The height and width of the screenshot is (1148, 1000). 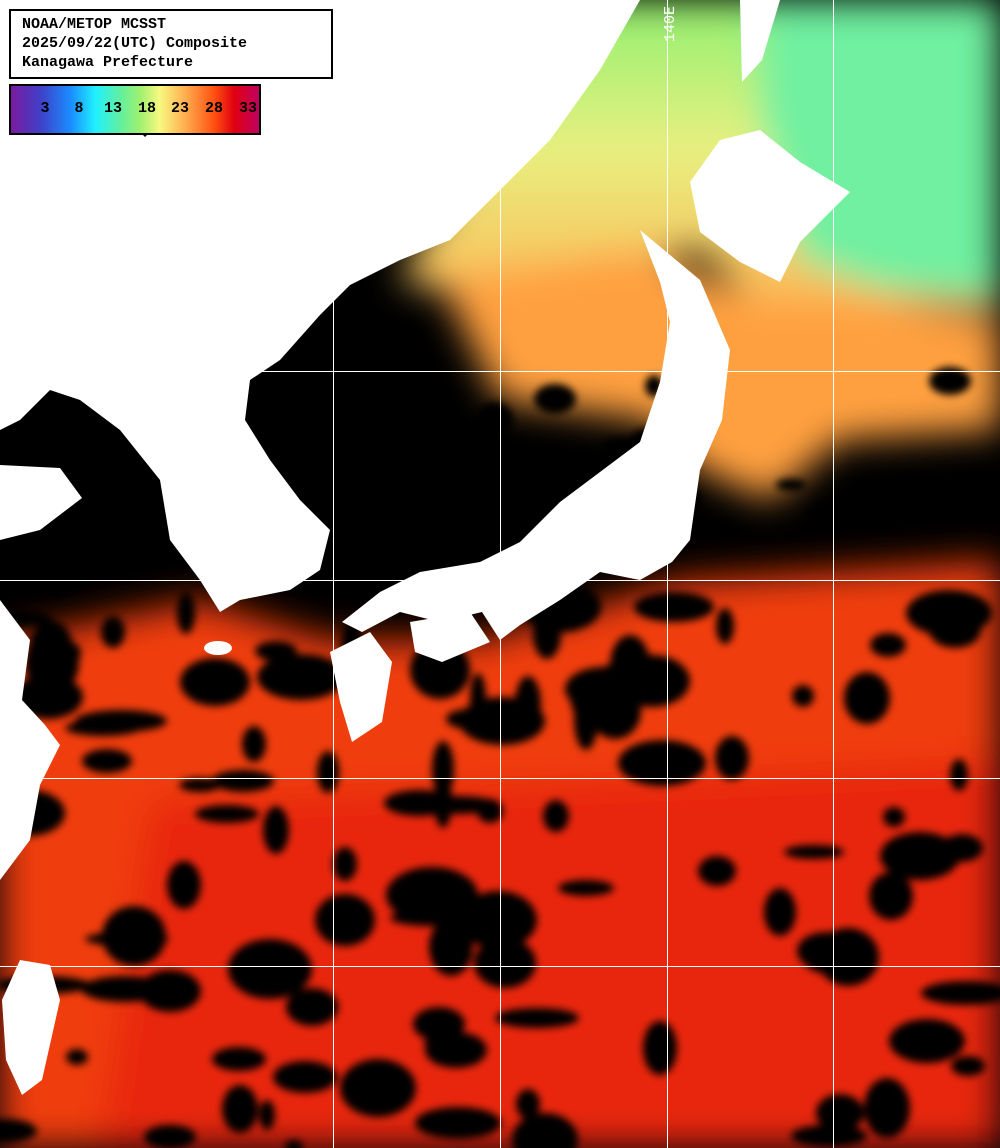 I want to click on title-line-sensor: NOAA/METOP MCSST, so click(x=94, y=24).